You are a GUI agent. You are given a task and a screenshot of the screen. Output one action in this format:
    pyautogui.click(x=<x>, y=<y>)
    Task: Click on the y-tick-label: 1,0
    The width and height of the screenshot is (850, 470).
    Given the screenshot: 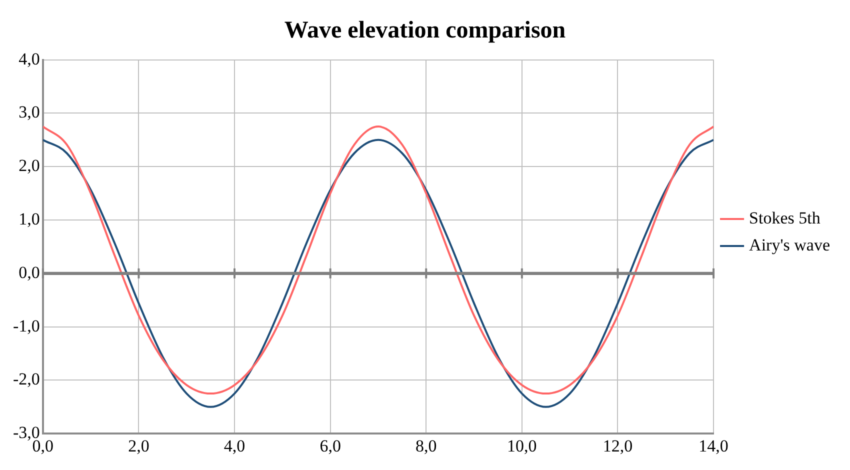 What is the action you would take?
    pyautogui.click(x=29, y=218)
    